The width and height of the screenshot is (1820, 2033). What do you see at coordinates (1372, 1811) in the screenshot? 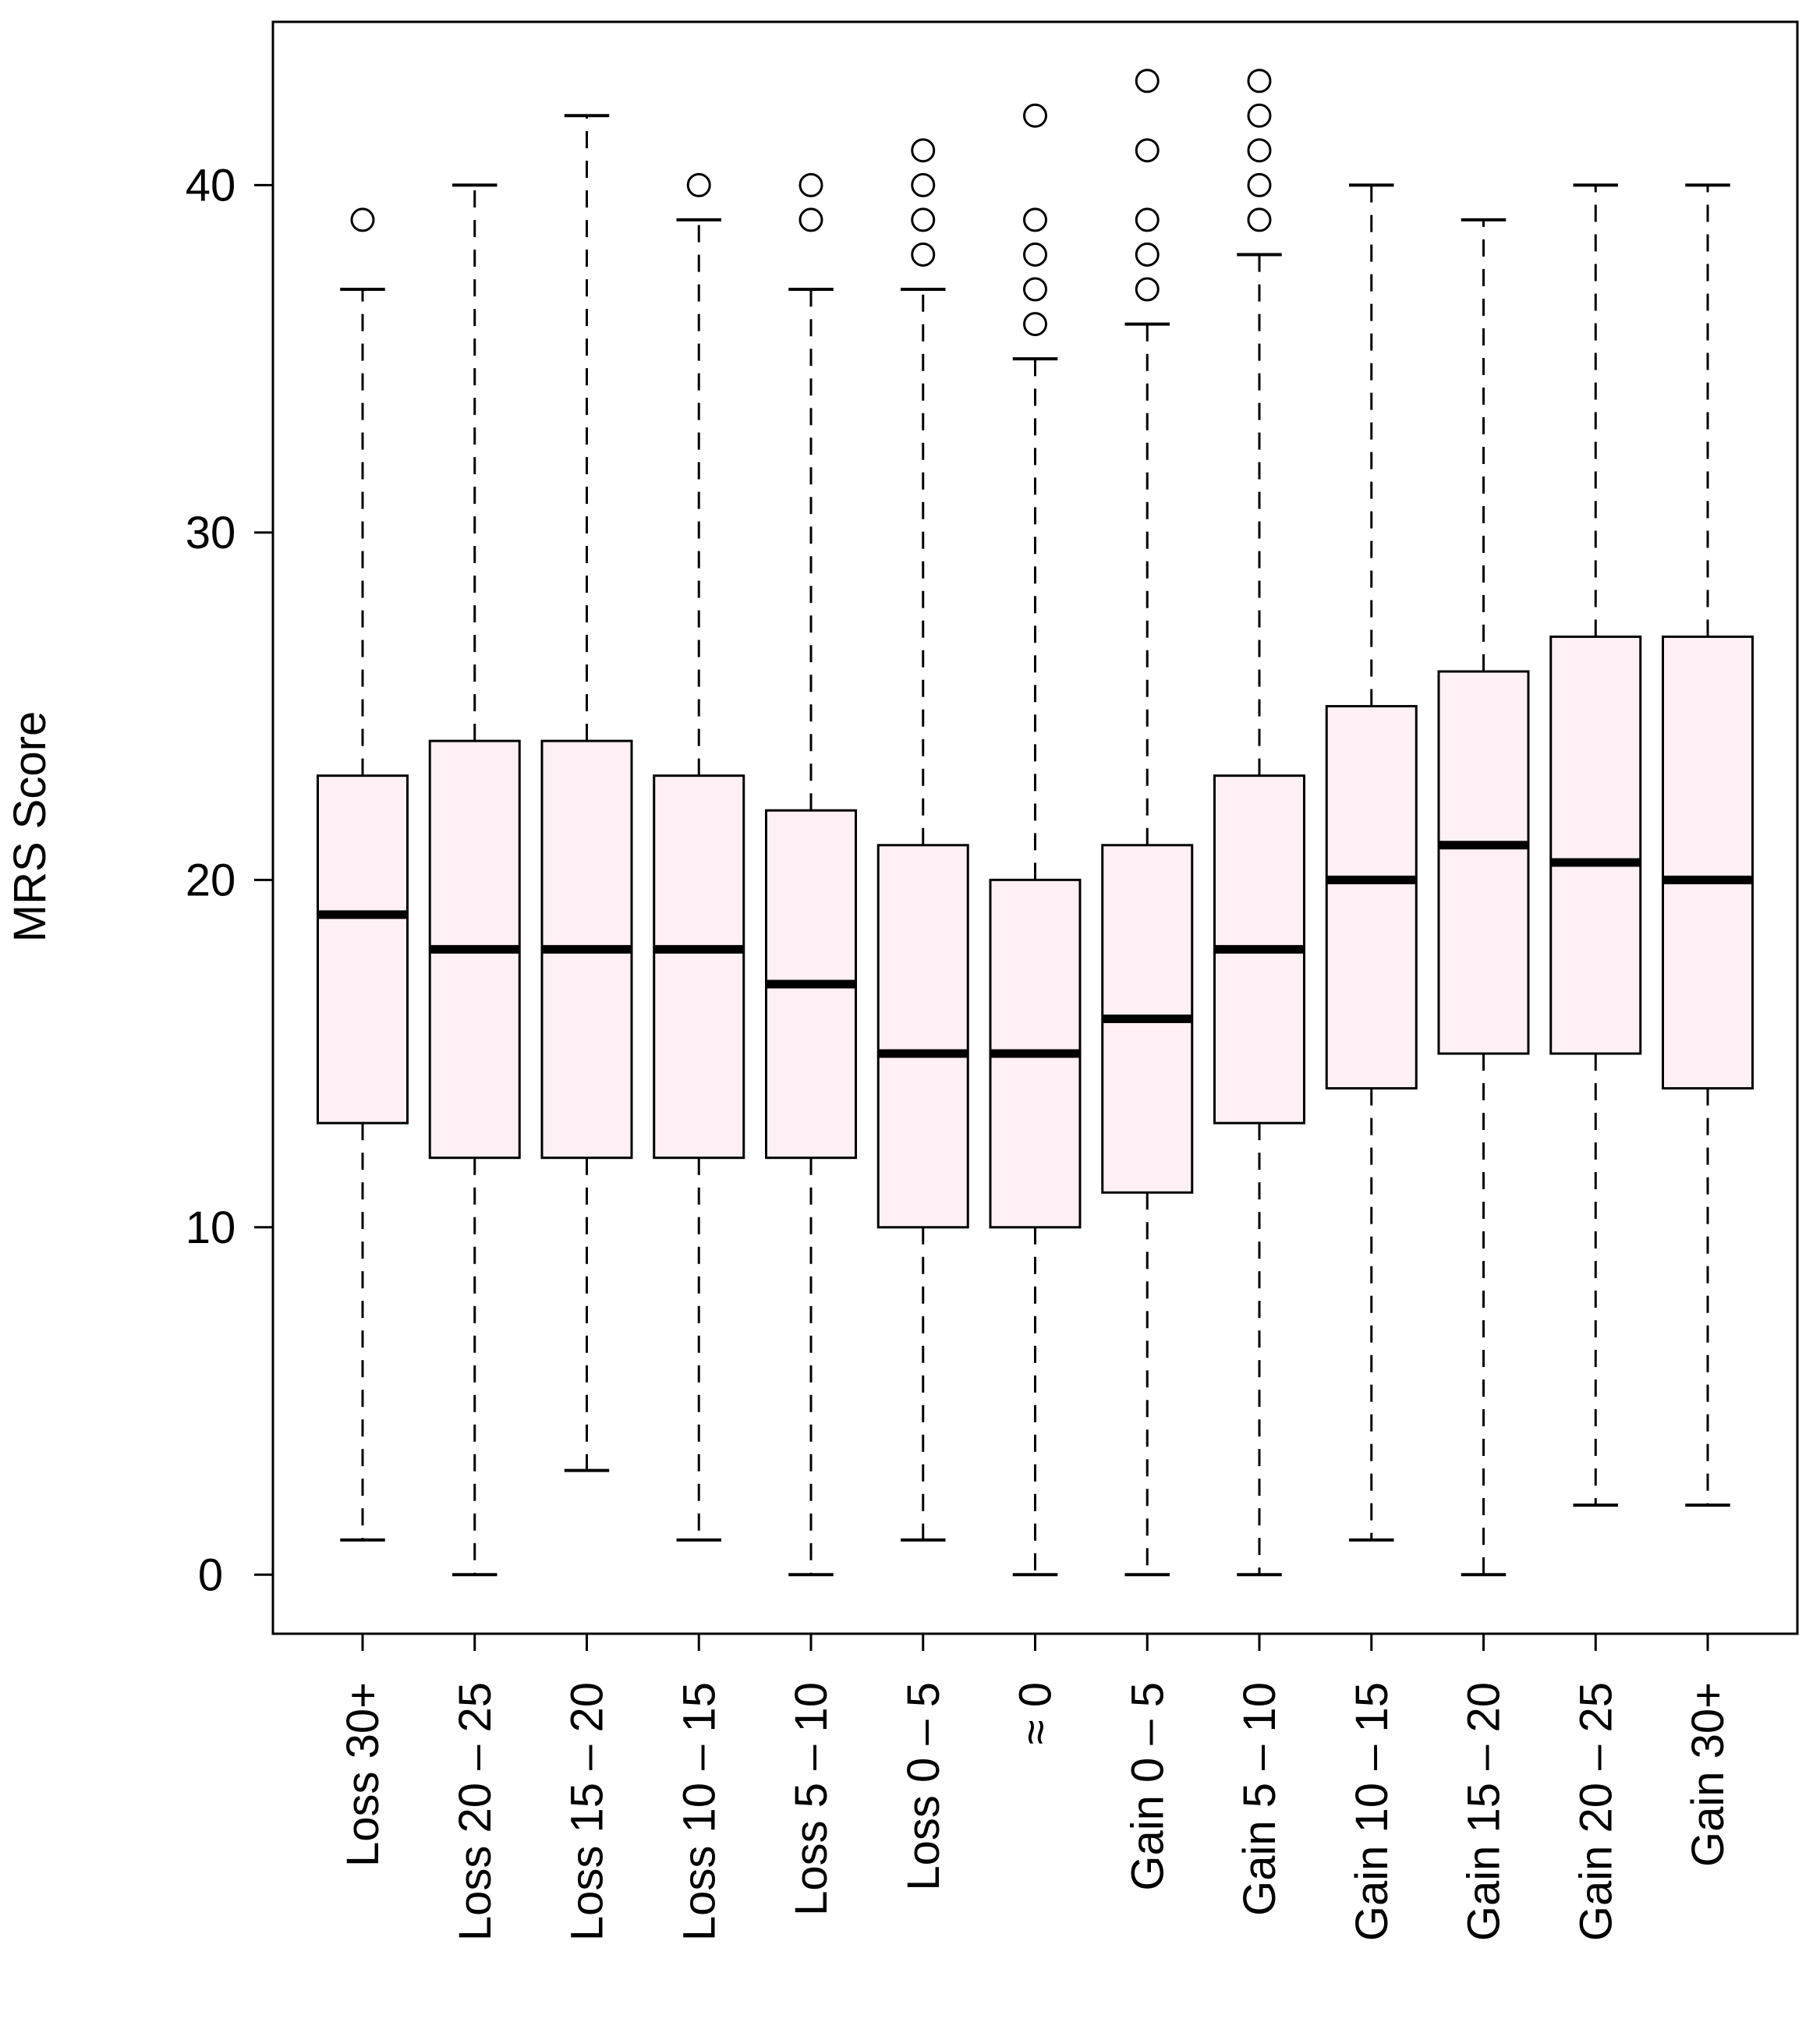
I see `x-tick-label: Gain 10 – 15` at bounding box center [1372, 1811].